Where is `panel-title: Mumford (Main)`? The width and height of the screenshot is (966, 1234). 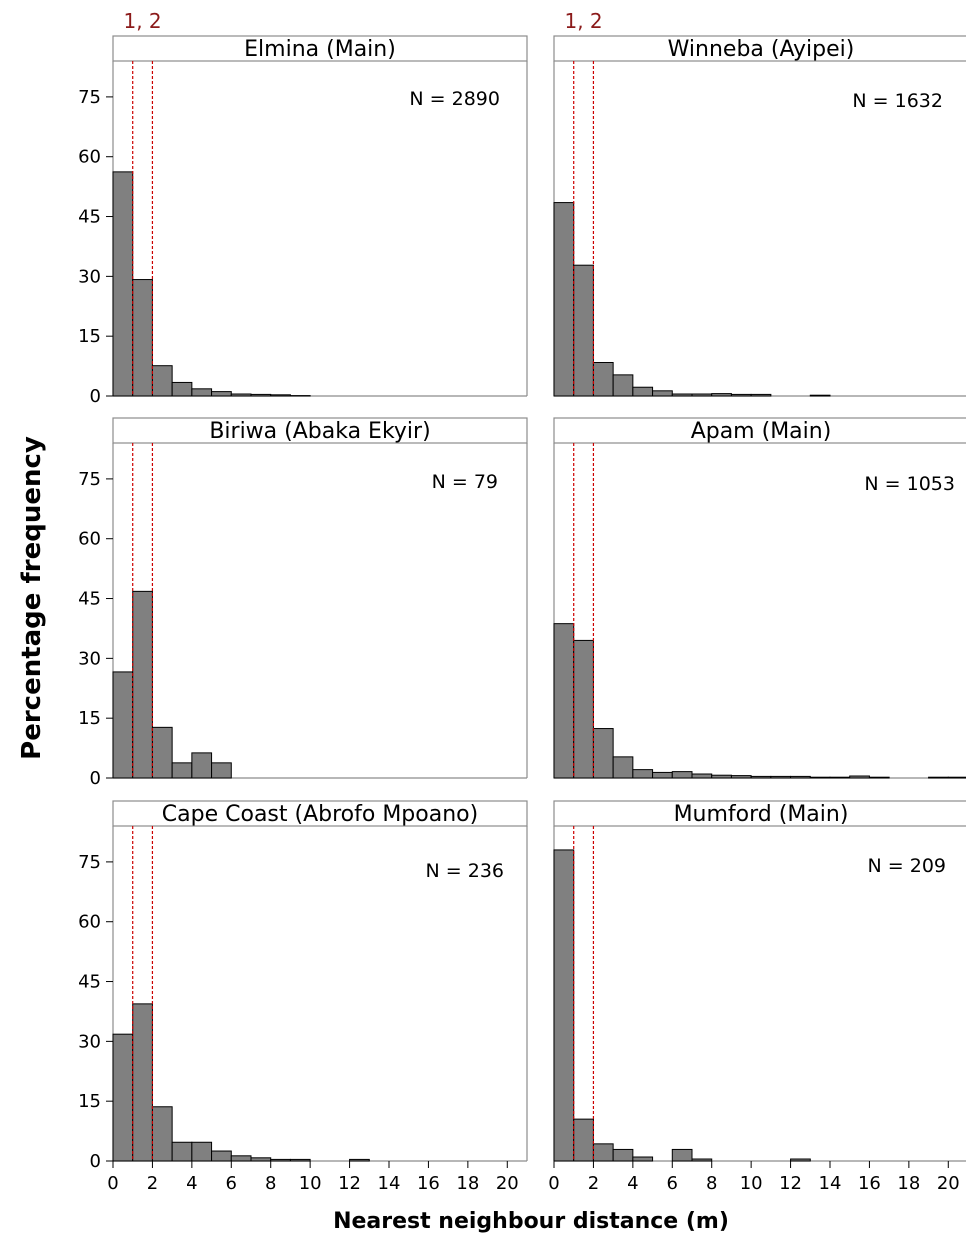 panel-title: Mumford (Main) is located at coordinates (761, 814).